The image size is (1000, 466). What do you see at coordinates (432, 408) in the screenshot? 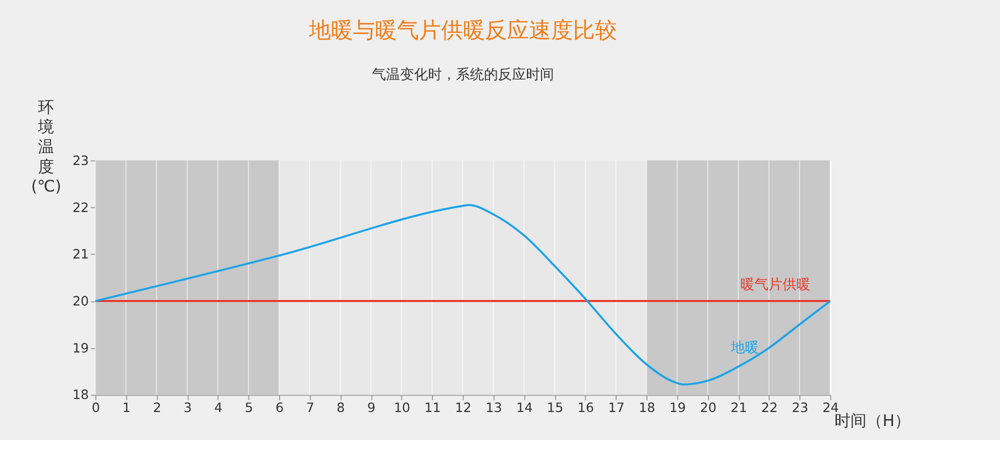
I see `x-tick-label: 11` at bounding box center [432, 408].